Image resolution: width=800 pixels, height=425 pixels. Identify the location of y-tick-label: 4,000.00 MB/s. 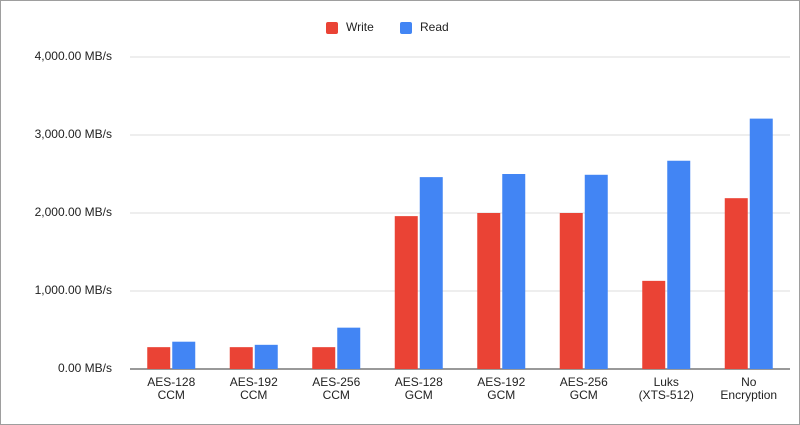
(73, 56).